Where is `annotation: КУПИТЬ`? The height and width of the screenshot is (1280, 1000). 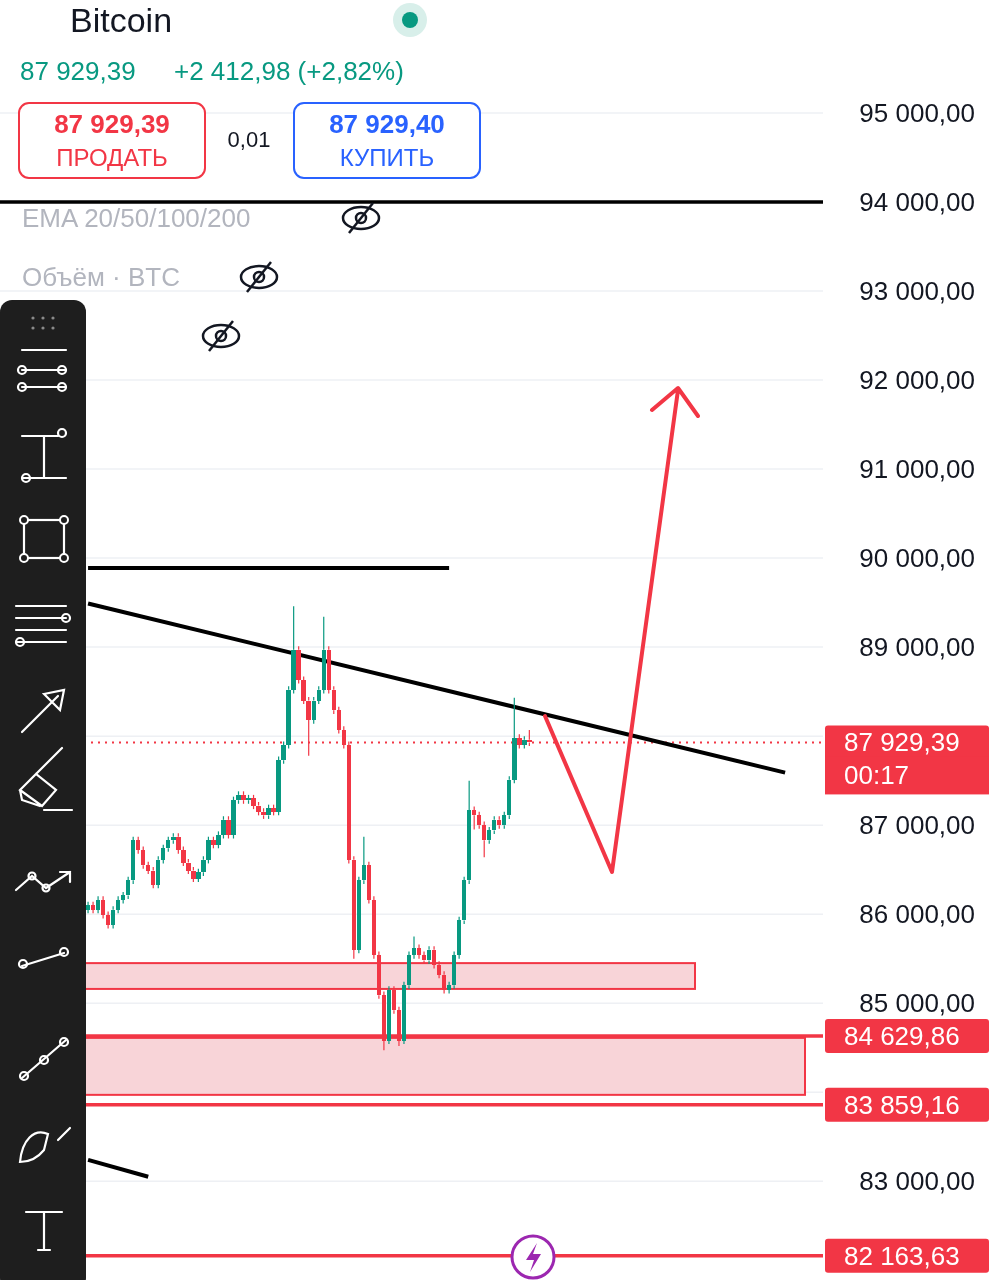
annotation: КУПИТЬ is located at coordinates (387, 157).